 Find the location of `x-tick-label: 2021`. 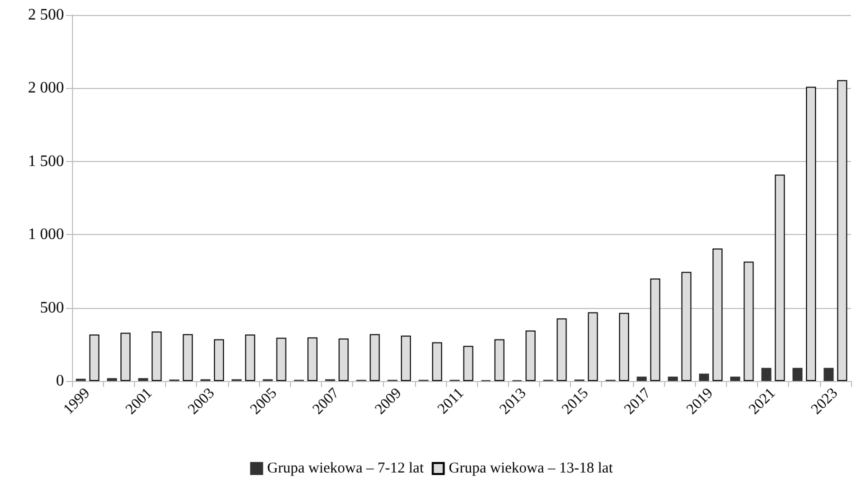

x-tick-label: 2021 is located at coordinates (762, 401).